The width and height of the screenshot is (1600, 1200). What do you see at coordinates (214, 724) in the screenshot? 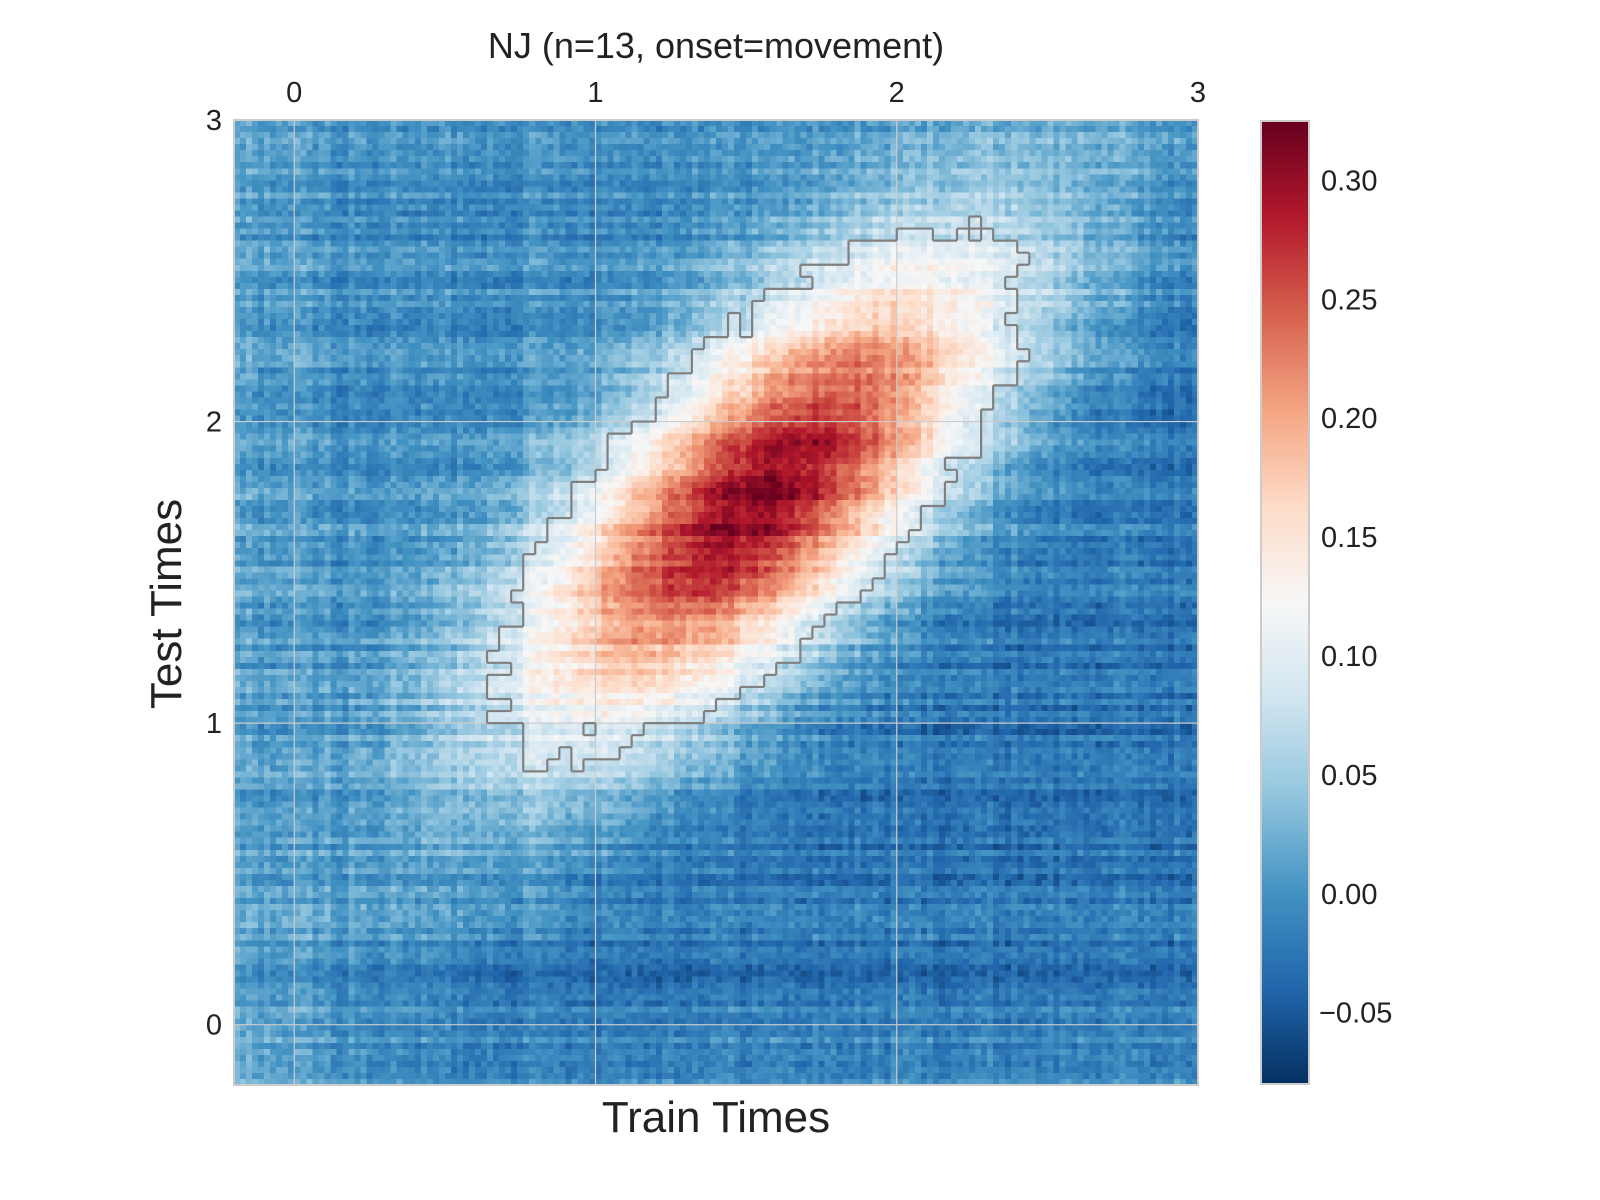
I see `y-tick-label: 1` at bounding box center [214, 724].